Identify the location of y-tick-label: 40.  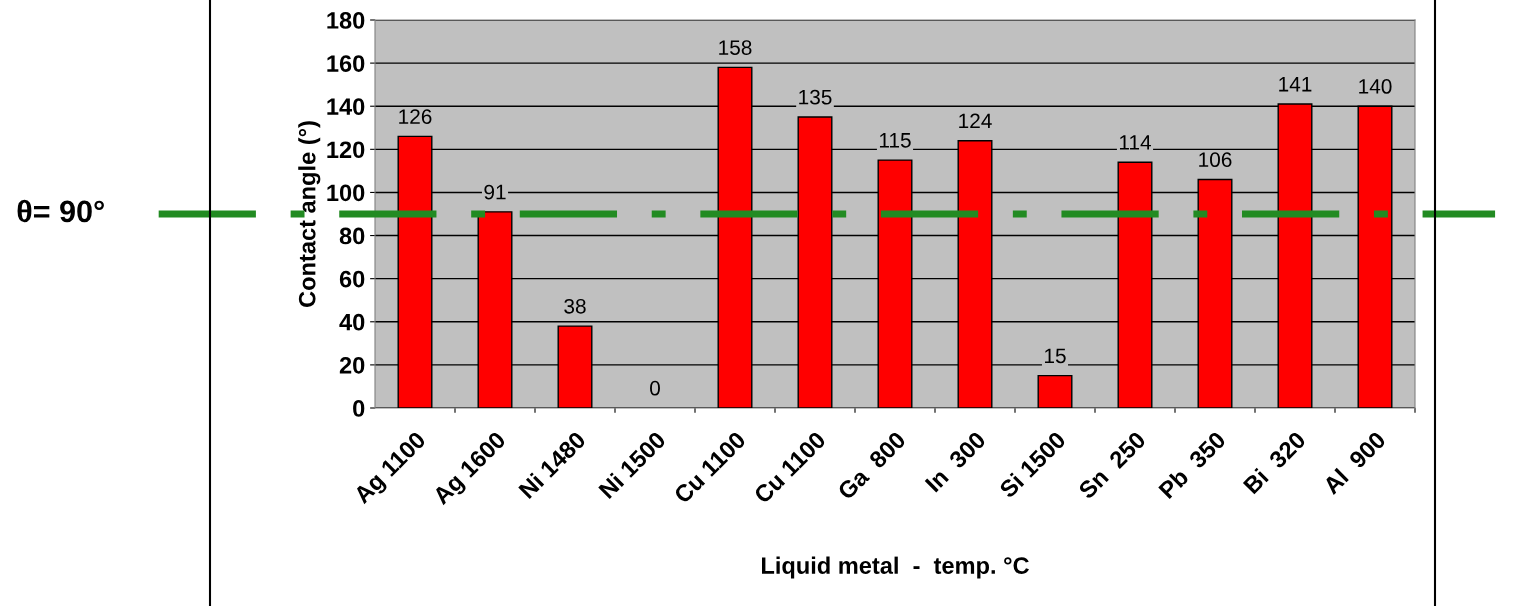
(352, 322).